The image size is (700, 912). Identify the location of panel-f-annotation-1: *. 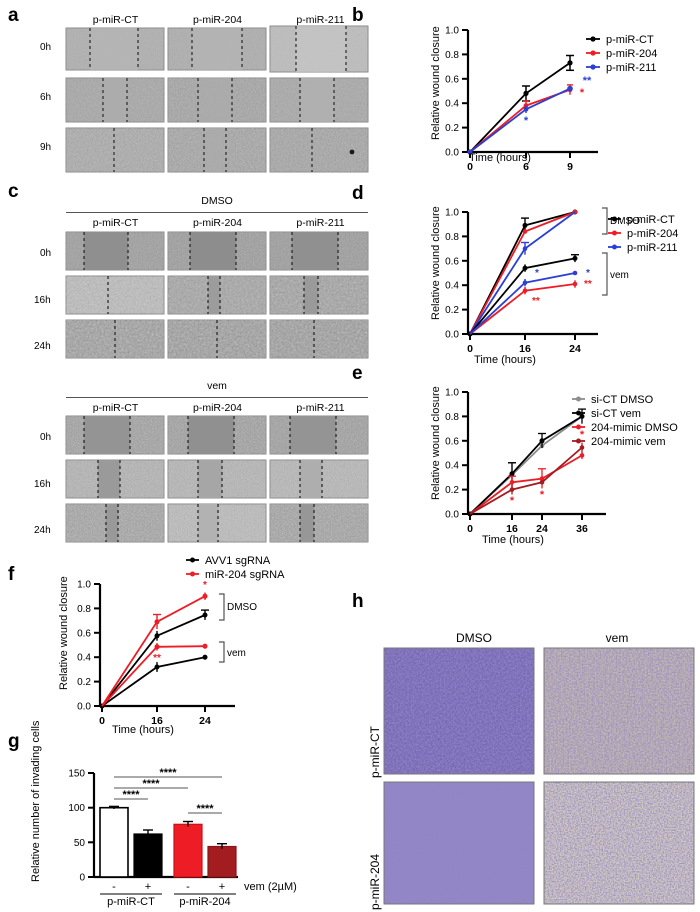
(205, 585).